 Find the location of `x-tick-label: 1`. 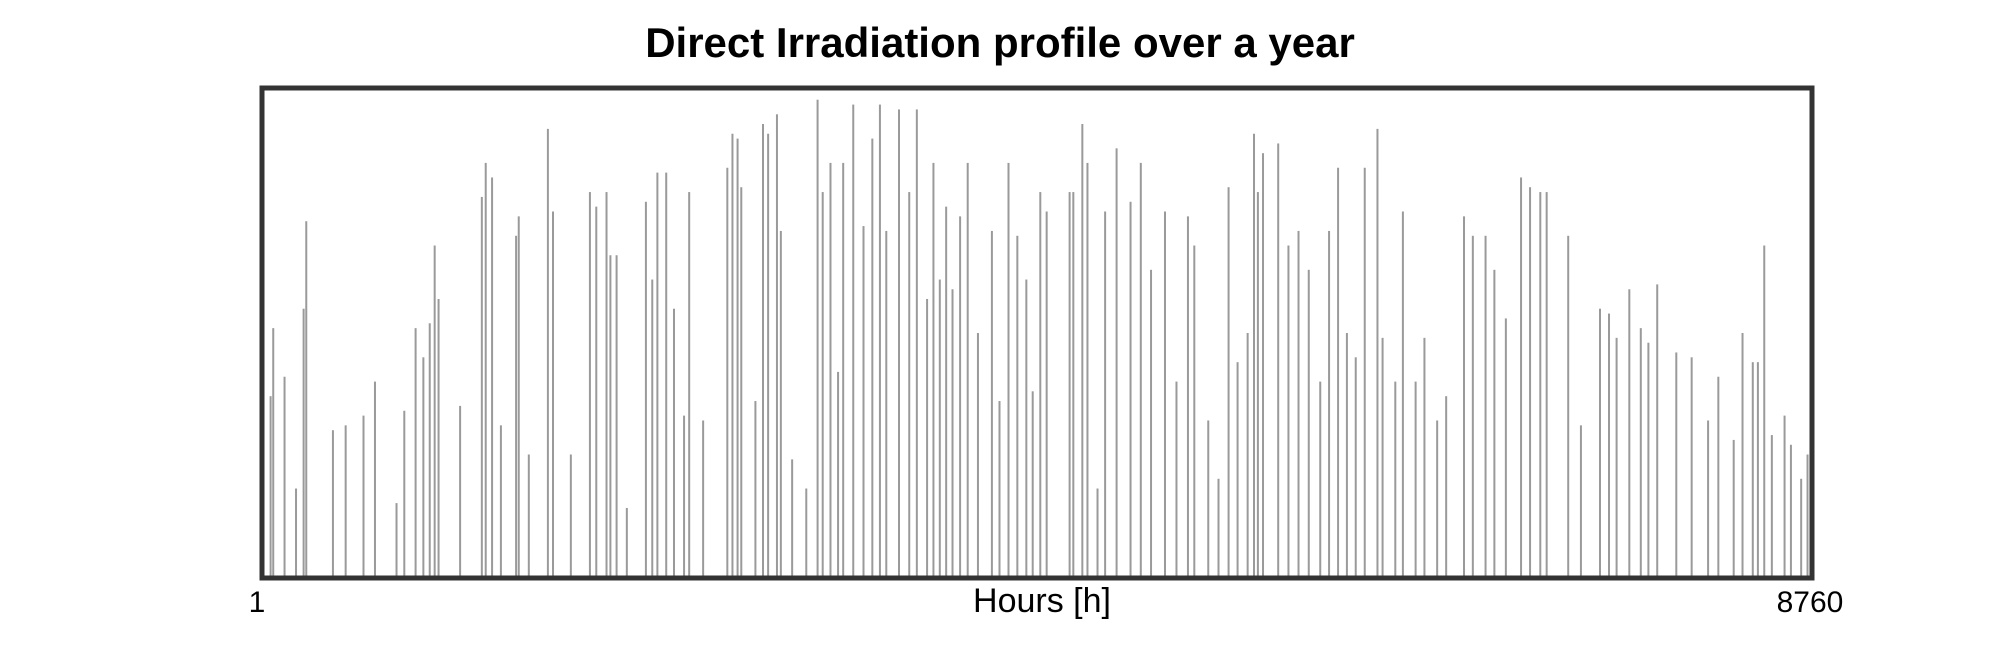

x-tick-label: 1 is located at coordinates (257, 602).